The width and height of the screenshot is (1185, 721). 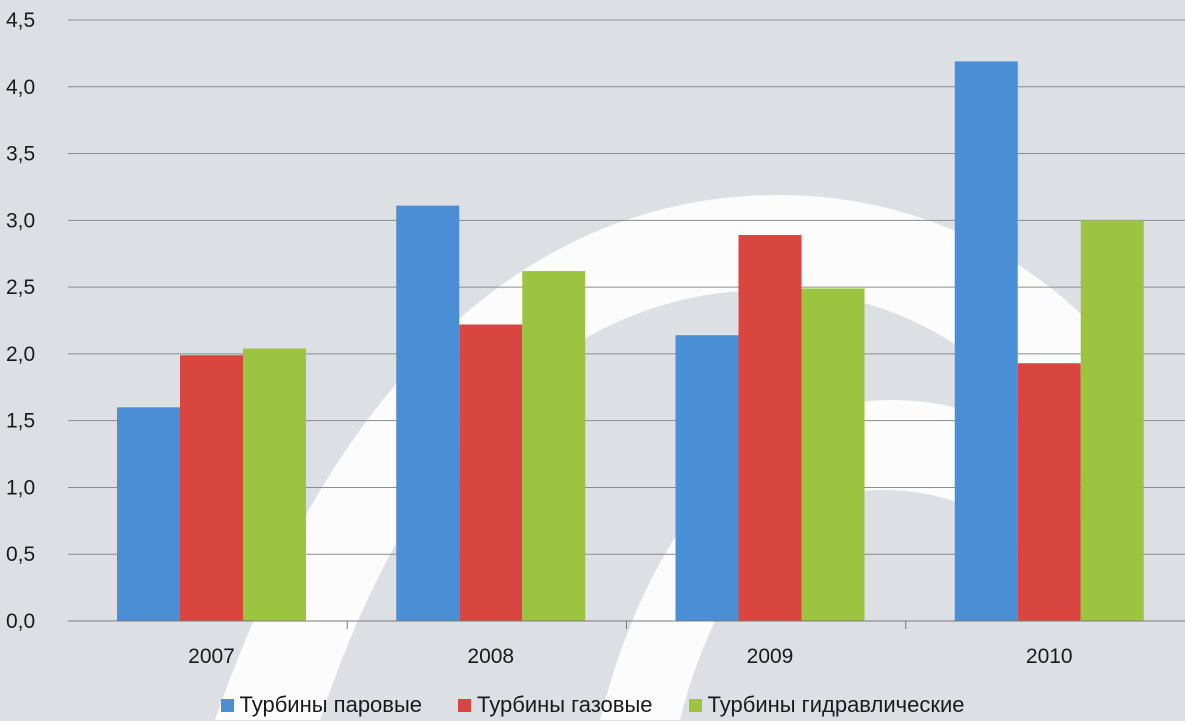 I want to click on x-tick-labels: 2007 2008 2009 2010, so click(x=630, y=656).